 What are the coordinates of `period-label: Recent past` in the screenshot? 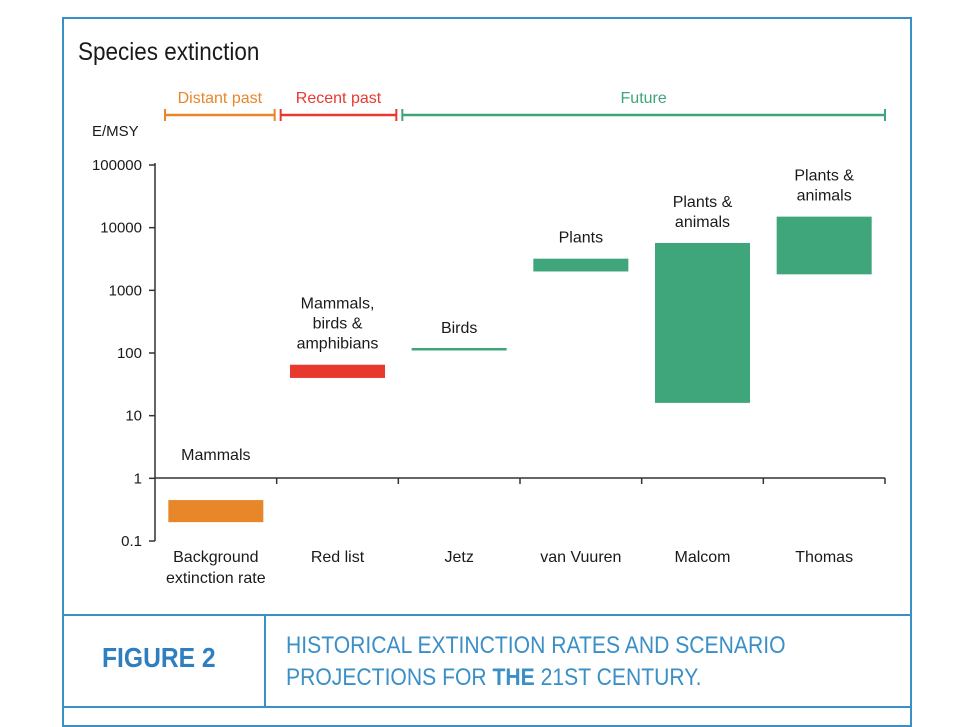 It's located at (339, 98).